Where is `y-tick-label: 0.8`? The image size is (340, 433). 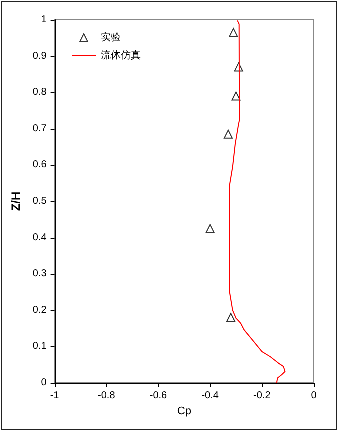 y-tick-label: 0.8 is located at coordinates (40, 92).